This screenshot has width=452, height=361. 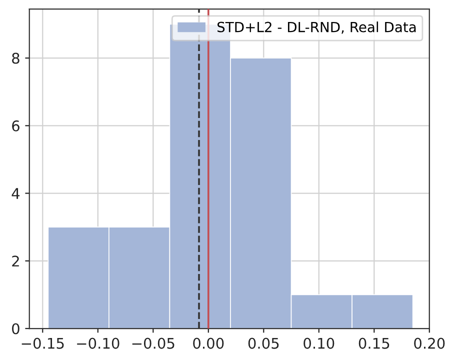 What do you see at coordinates (208, 343) in the screenshot?
I see `x-tick-label: 0.00` at bounding box center [208, 343].